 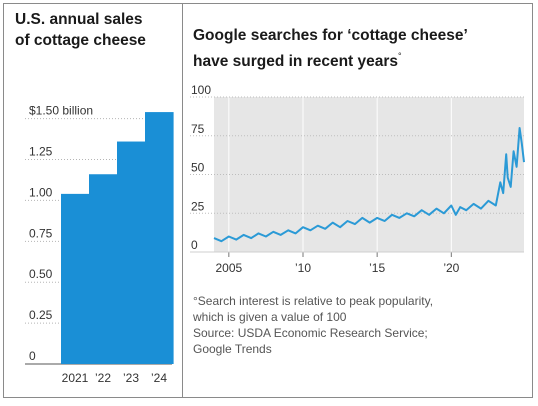 I want to click on searches-x-tick-label: ’15, so click(x=377, y=268).